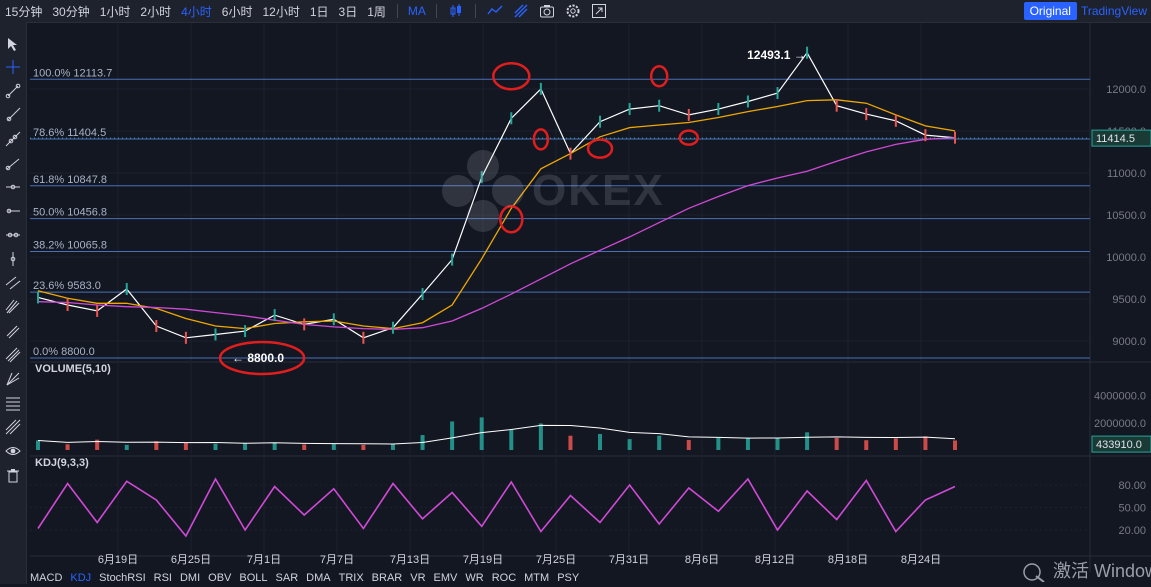 The image size is (1151, 587). I want to click on indicator-tab: MTM, so click(537, 578).